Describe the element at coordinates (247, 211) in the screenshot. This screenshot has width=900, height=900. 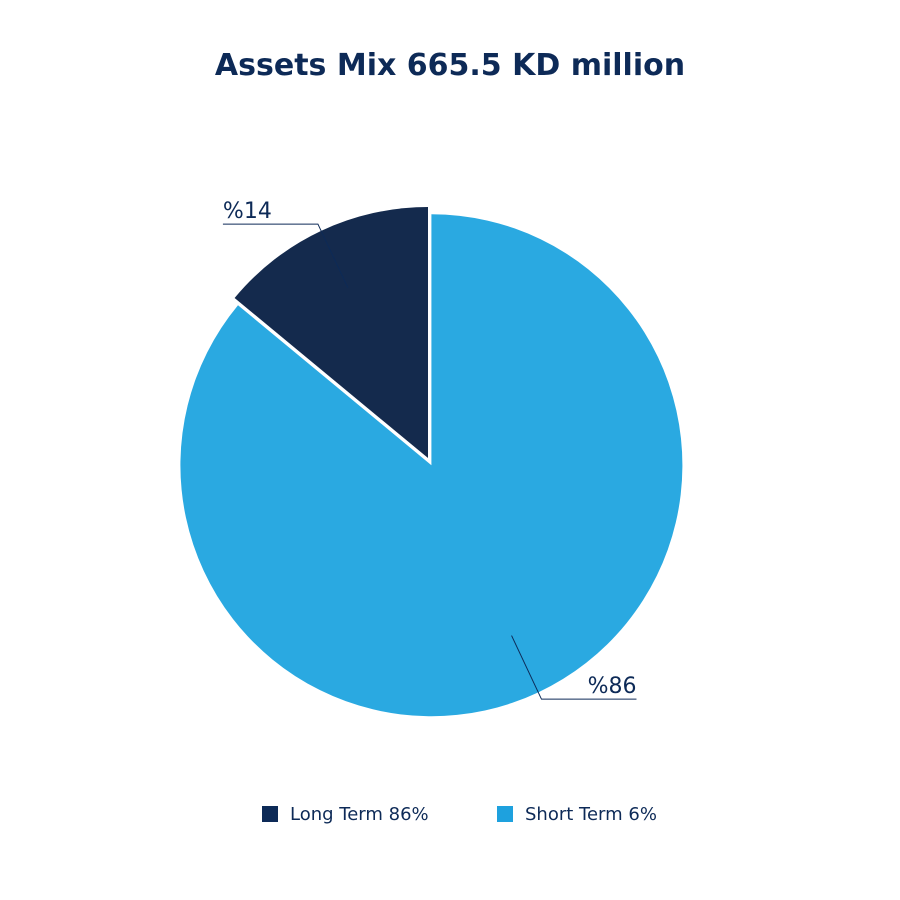
I see `slice-label-long-term: %14` at that location.